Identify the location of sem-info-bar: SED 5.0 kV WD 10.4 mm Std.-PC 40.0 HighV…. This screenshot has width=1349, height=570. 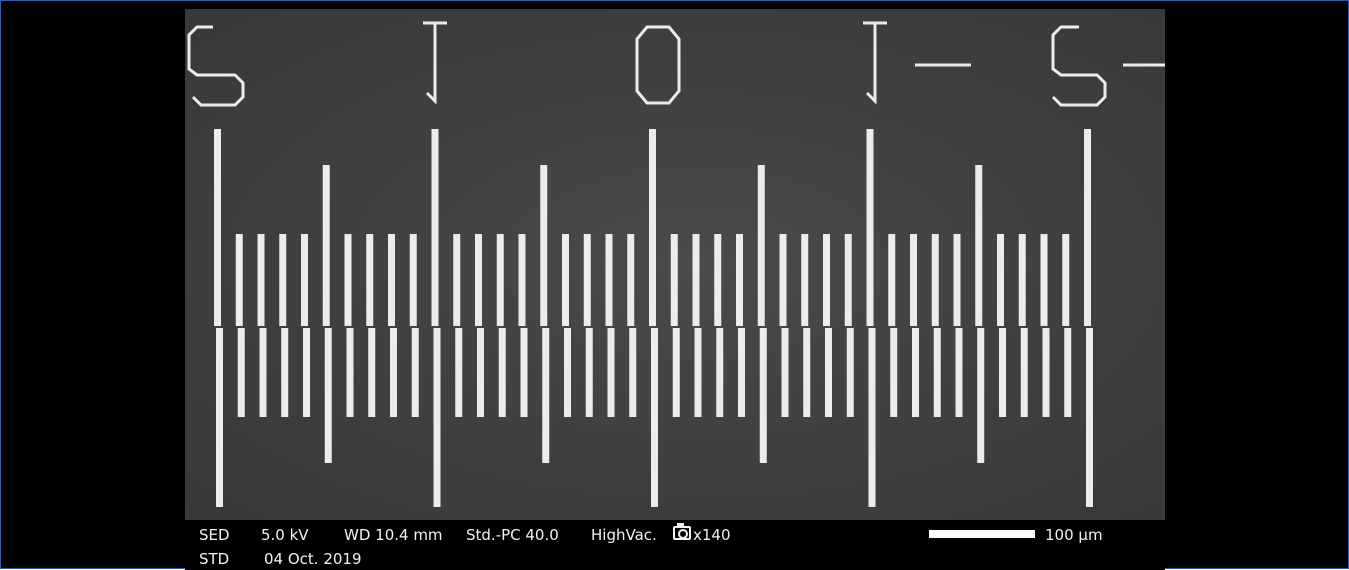
(675, 545).